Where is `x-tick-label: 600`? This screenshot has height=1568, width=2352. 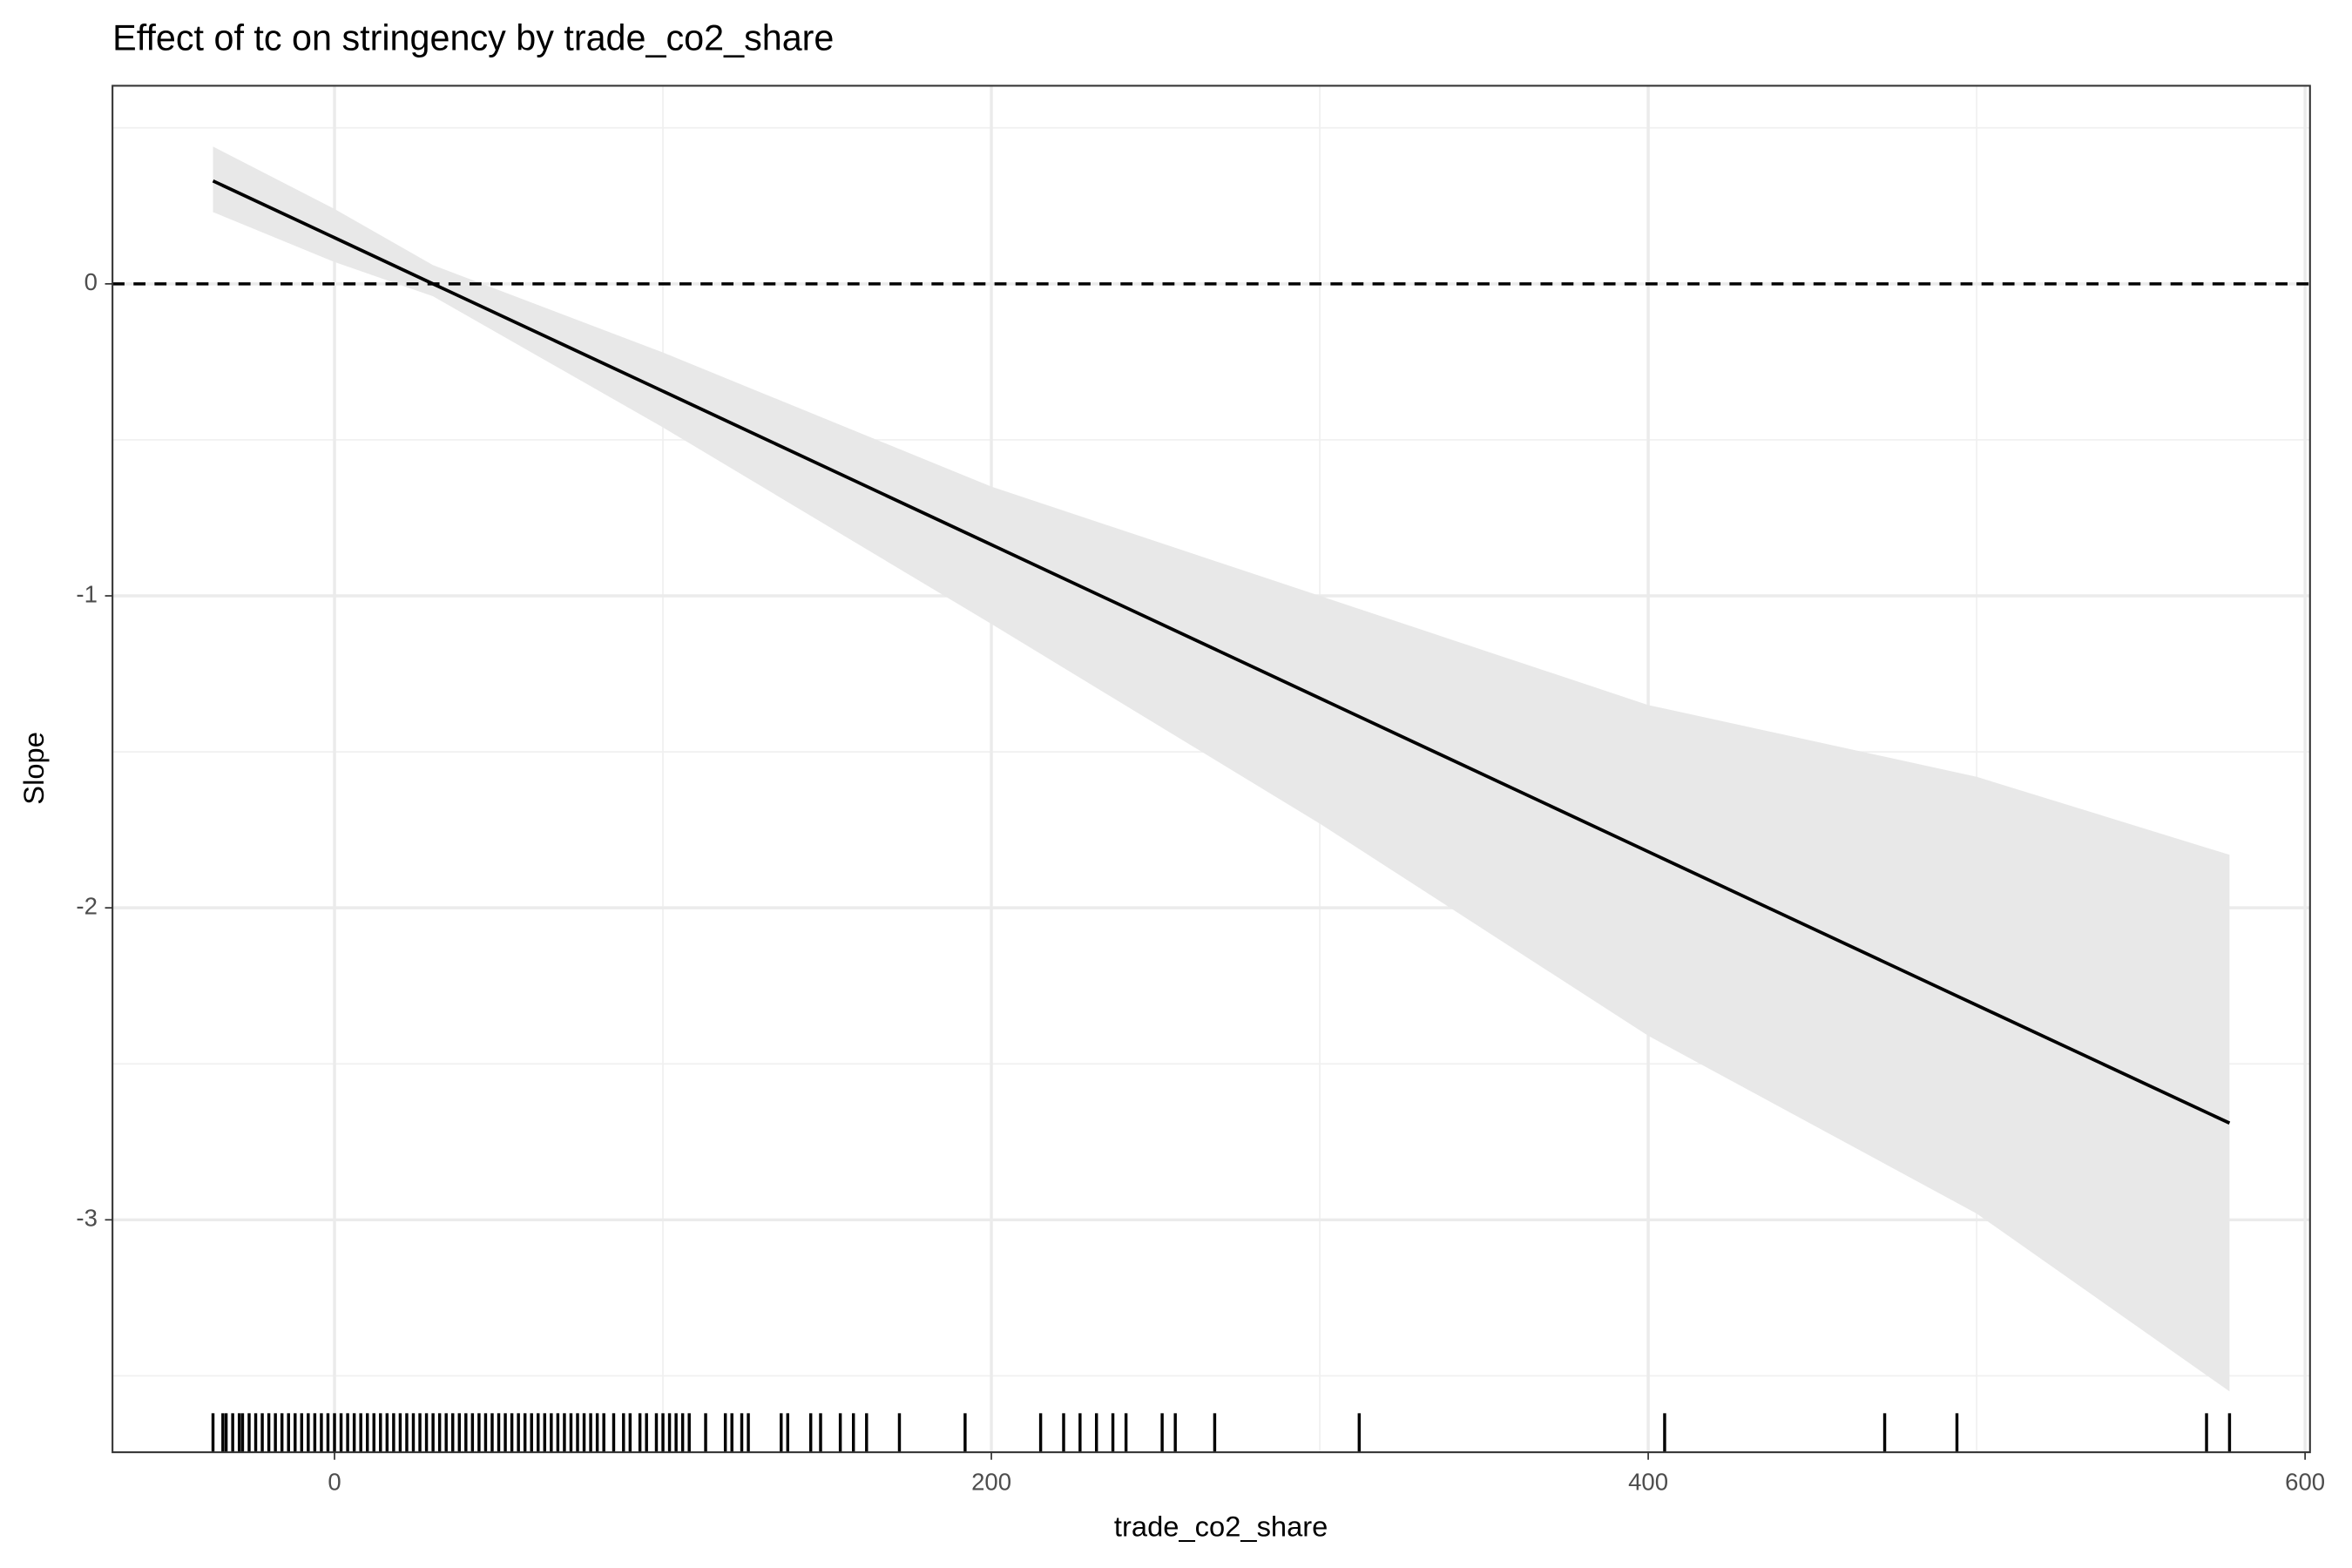 x-tick-label: 600 is located at coordinates (2305, 1482).